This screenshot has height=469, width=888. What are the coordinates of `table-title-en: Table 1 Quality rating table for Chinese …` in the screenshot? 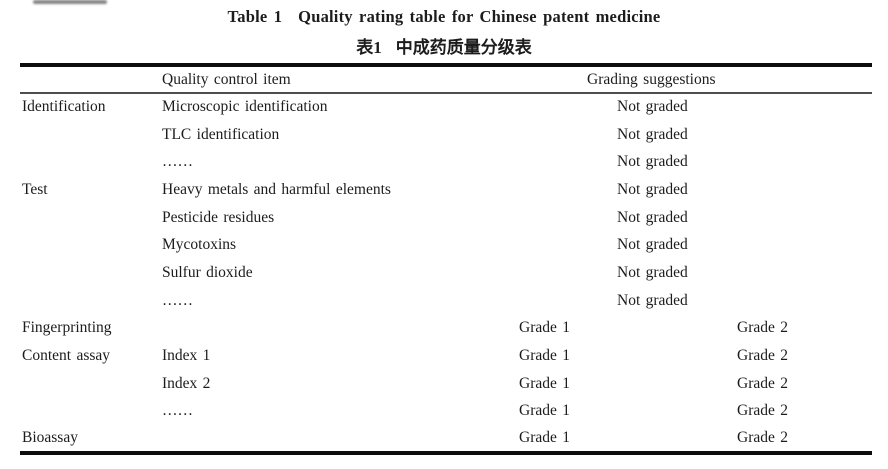 It's located at (444, 17).